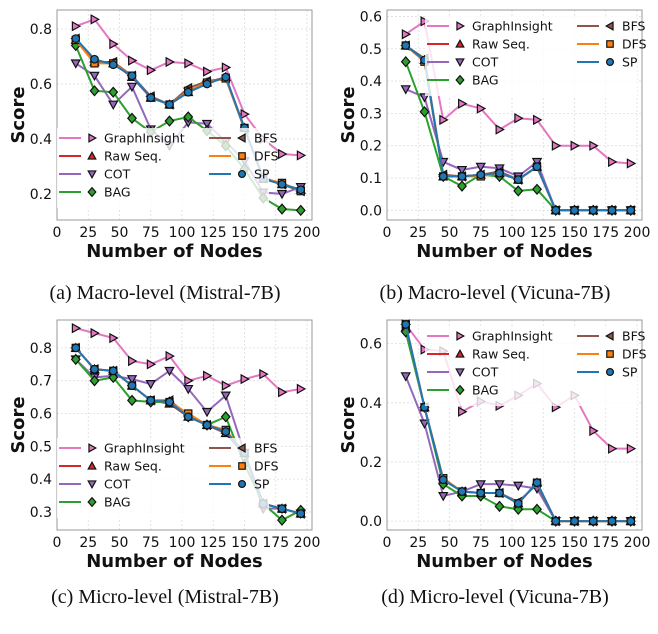  I want to click on x-tick-label: 25, so click(418, 543).